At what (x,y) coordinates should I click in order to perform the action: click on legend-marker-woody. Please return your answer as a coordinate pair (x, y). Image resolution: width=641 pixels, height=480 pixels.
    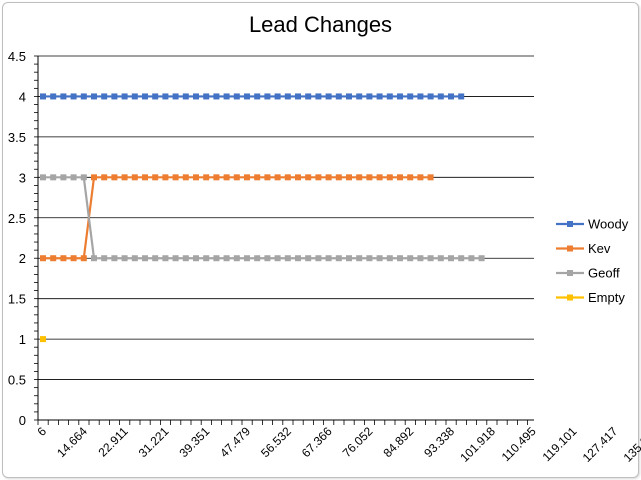
    Looking at the image, I should click on (570, 224).